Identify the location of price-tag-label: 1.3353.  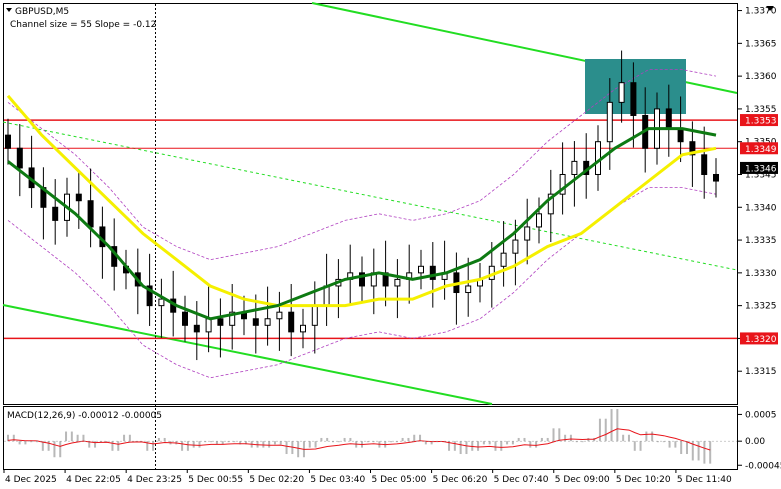
(761, 122).